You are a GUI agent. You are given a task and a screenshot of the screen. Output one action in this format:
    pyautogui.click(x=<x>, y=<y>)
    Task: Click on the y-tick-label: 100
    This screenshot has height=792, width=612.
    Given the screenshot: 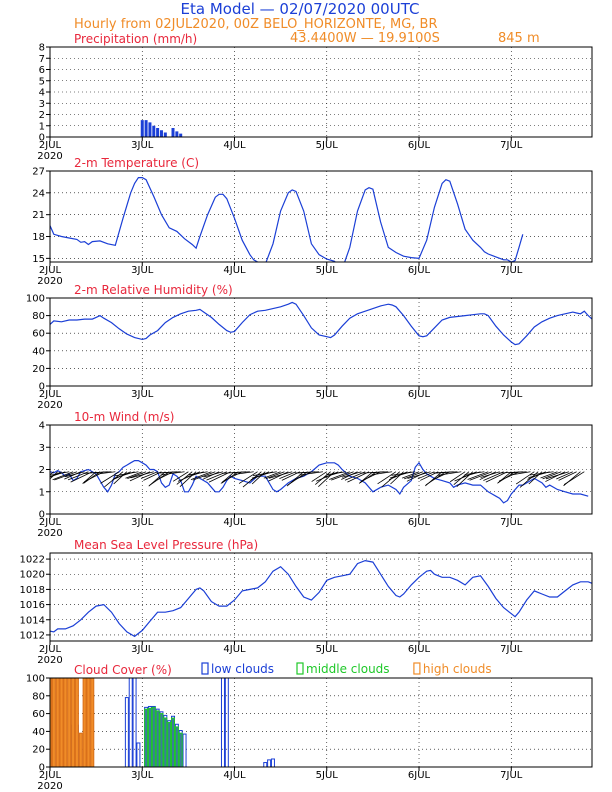 What is the action you would take?
    pyautogui.click(x=35, y=679)
    